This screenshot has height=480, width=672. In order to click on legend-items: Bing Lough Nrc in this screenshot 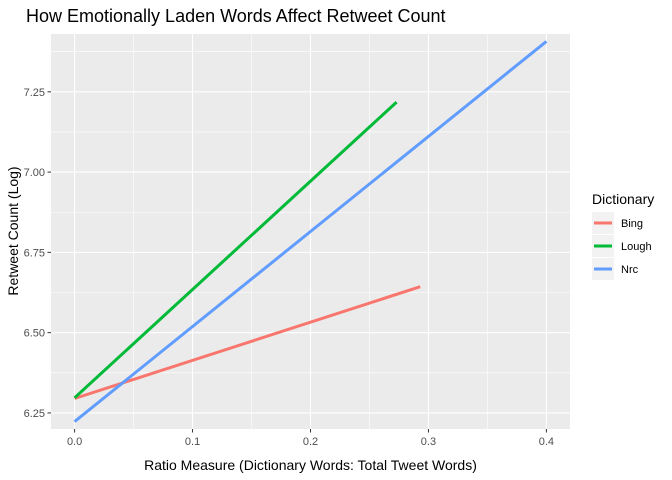, I will do `click(622, 246)`.